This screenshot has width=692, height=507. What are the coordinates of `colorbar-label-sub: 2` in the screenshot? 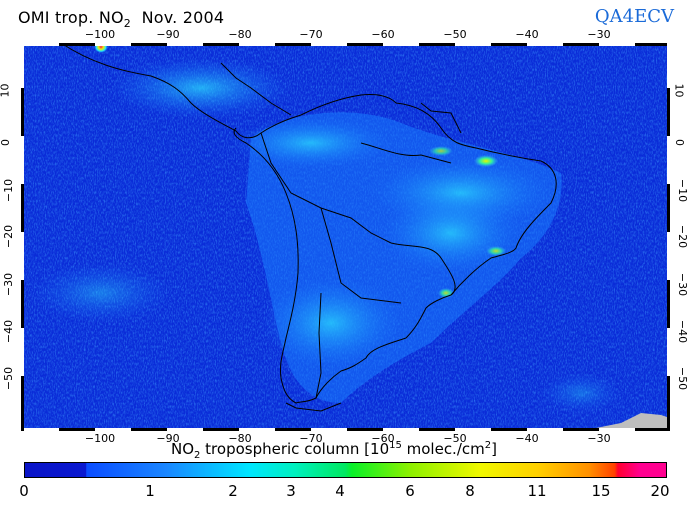 It's located at (197, 455).